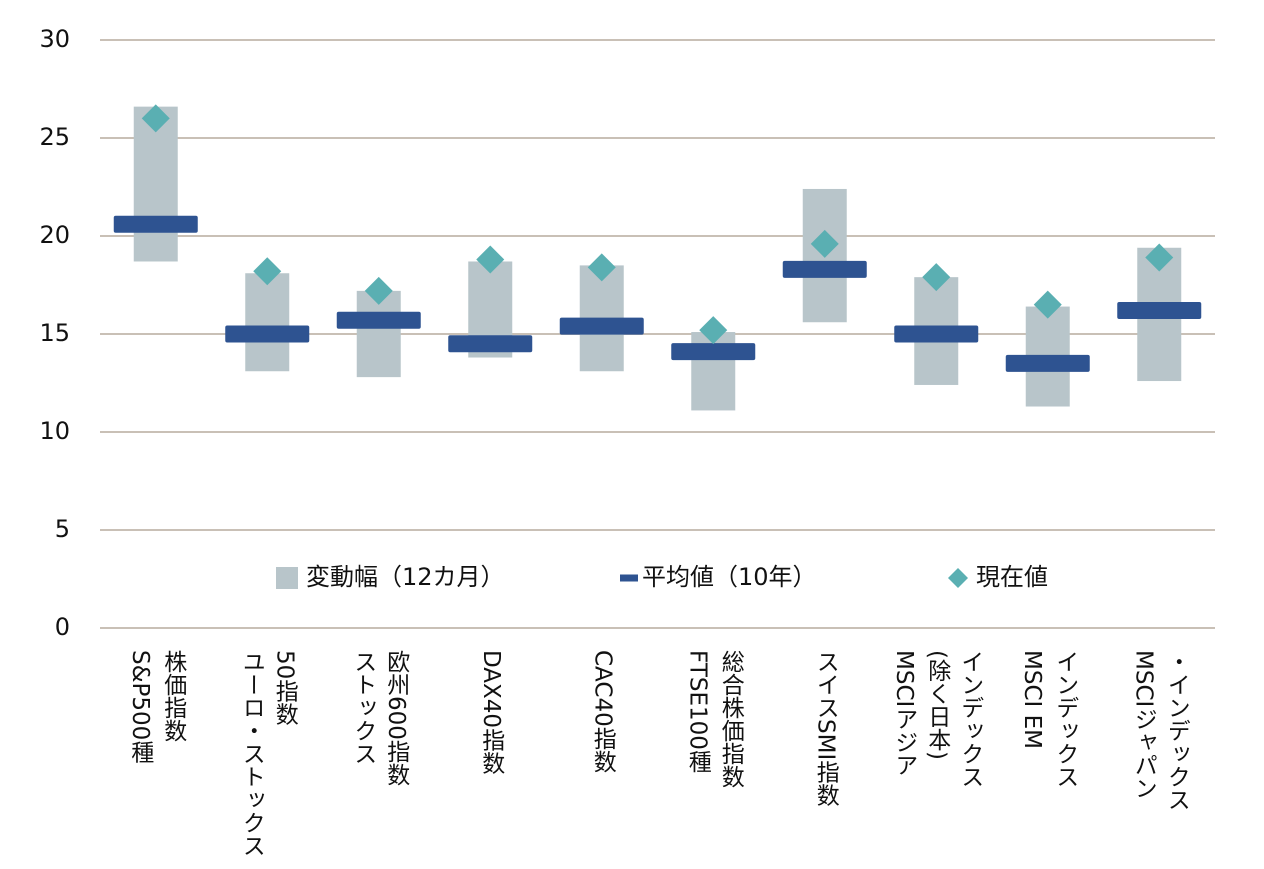 The image size is (1264, 869). Describe the element at coordinates (379, 718) in the screenshot. I see `x-tick-label: ストックス 欧州600指数` at that location.